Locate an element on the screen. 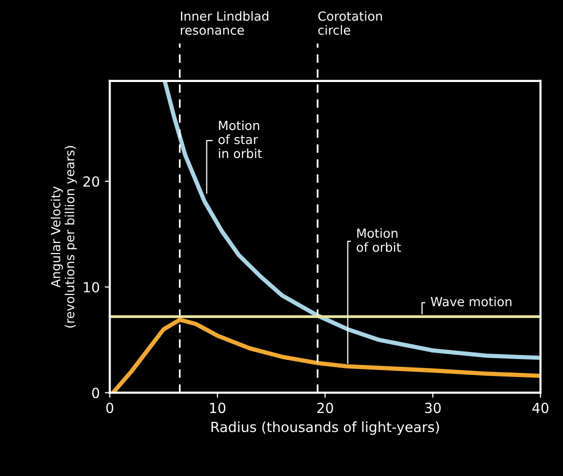 The image size is (563, 476). x-tick-label: 10 is located at coordinates (218, 408).